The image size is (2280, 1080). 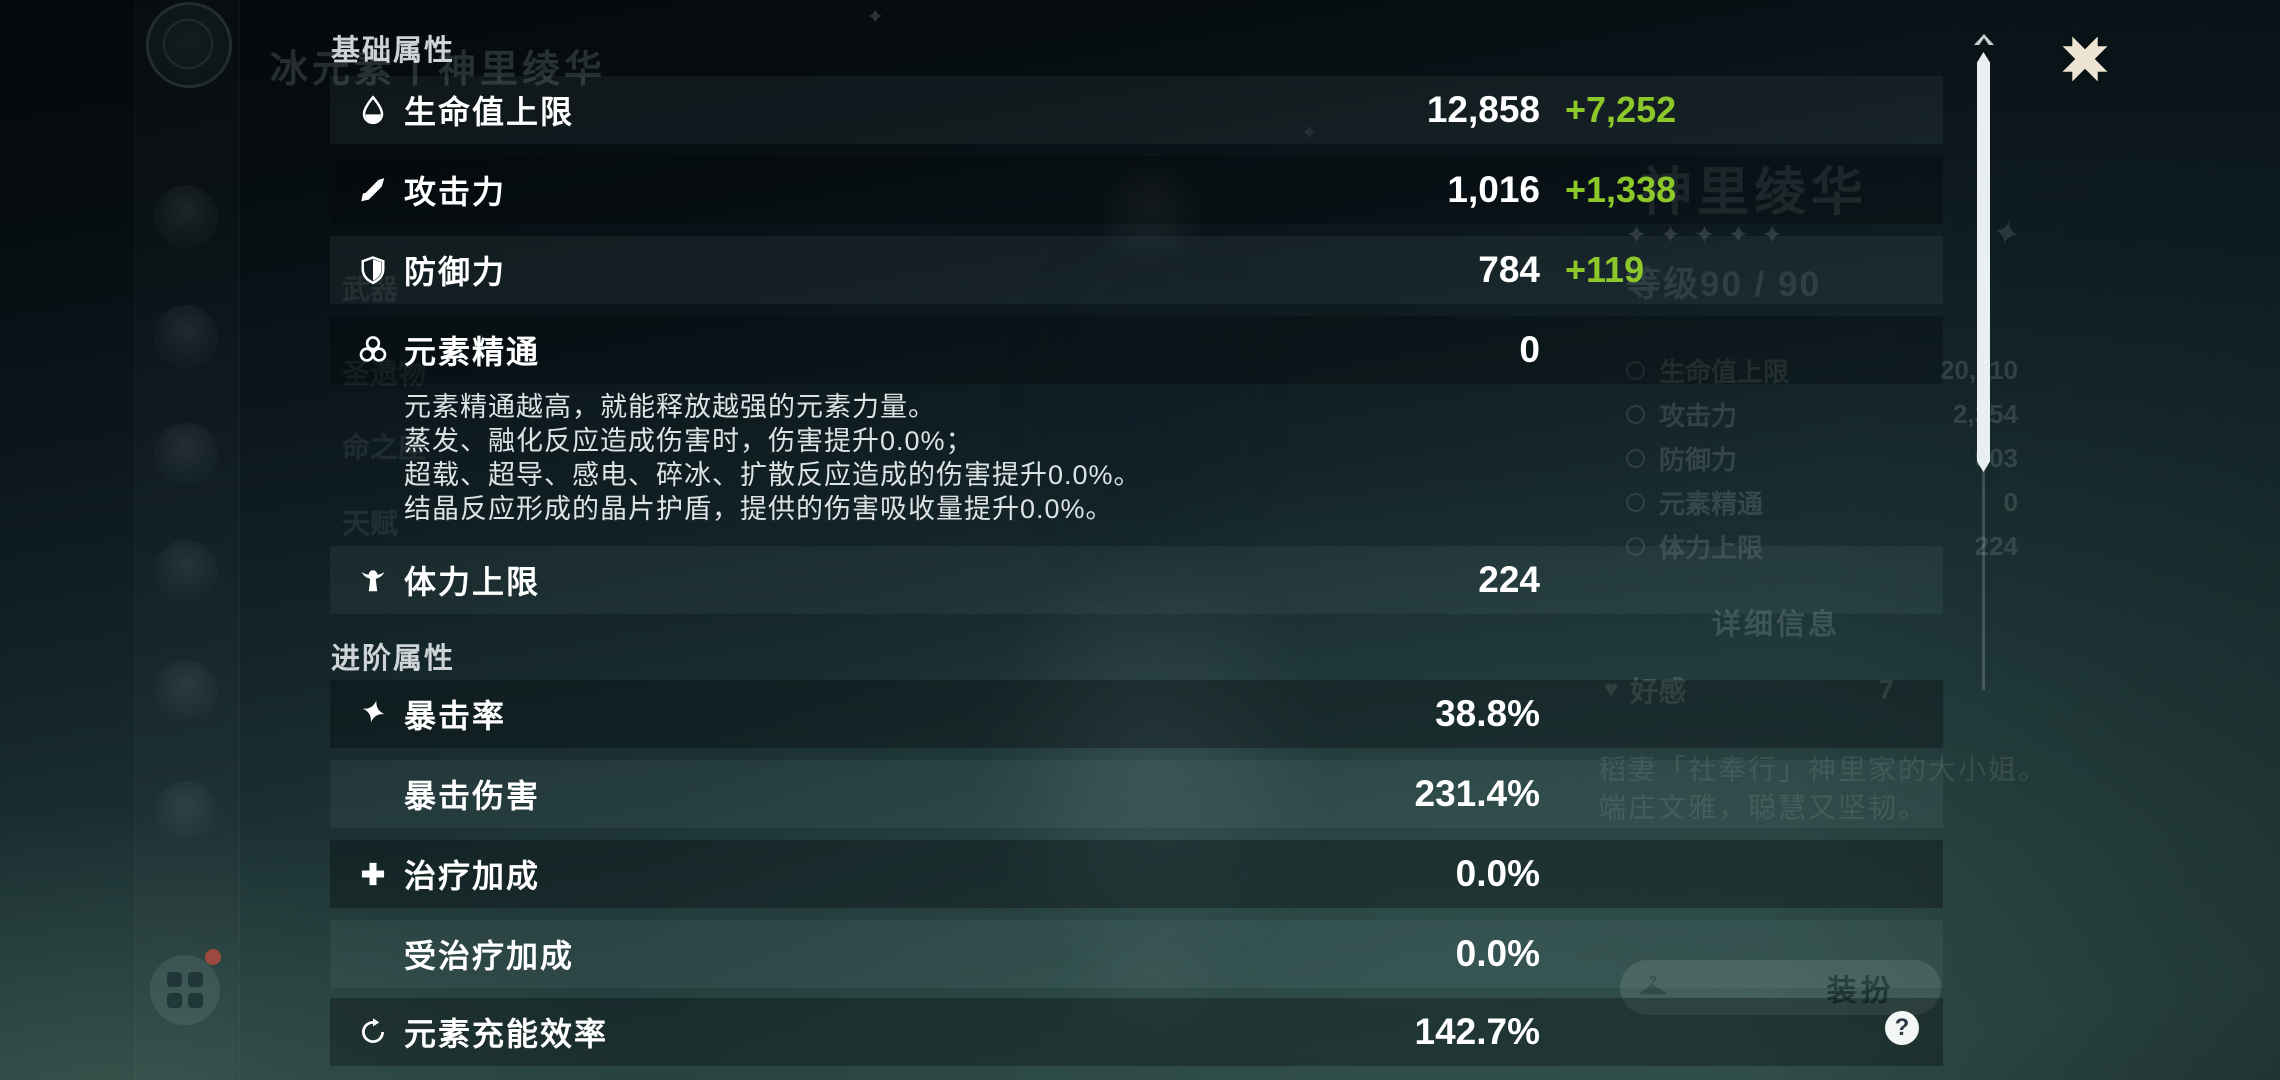 I want to click on element-character-title: 冰元素丨神里绫华, so click(x=438, y=70).